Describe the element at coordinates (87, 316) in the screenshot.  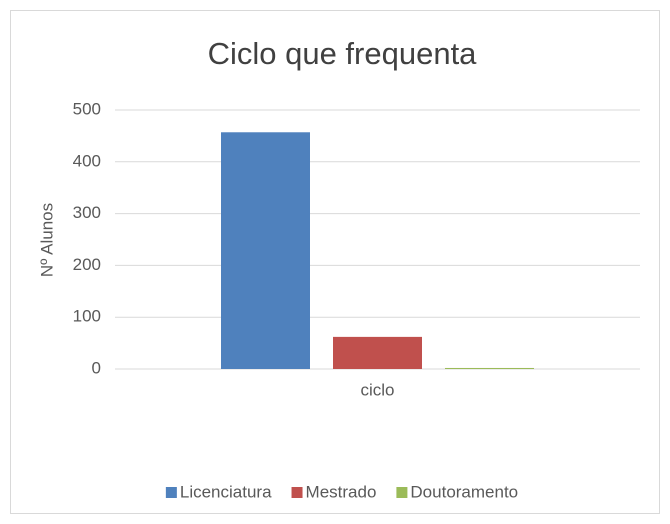
I see `y-tick-label: 100` at that location.